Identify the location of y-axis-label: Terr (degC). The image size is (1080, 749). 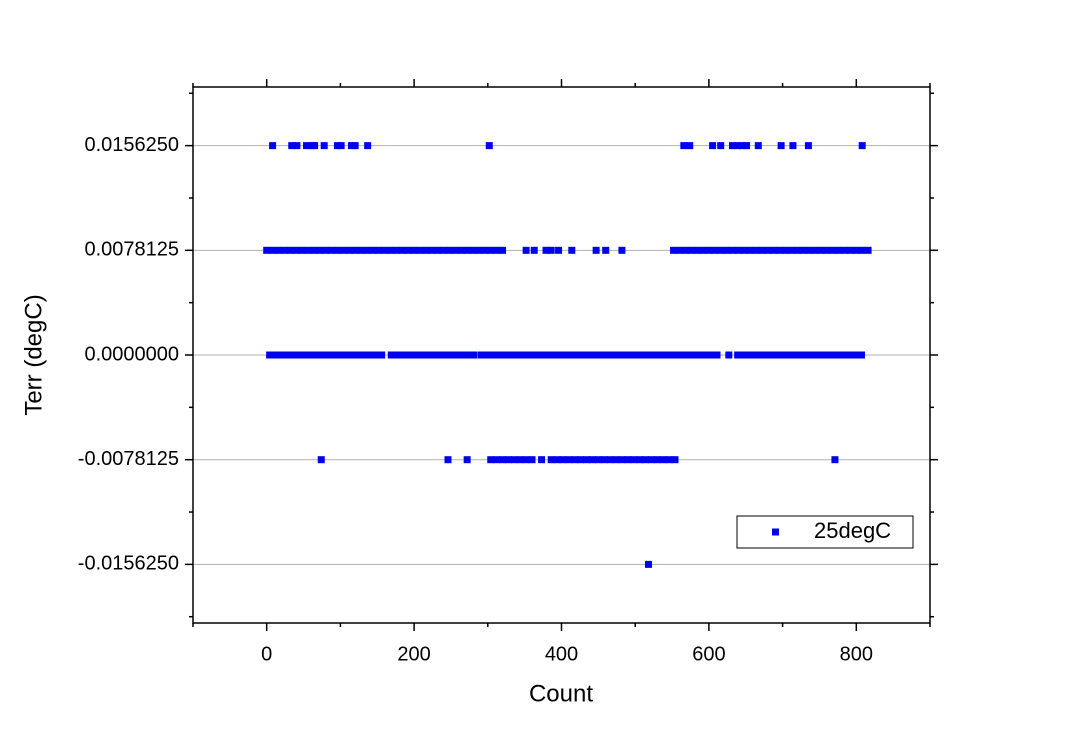
(33, 354).